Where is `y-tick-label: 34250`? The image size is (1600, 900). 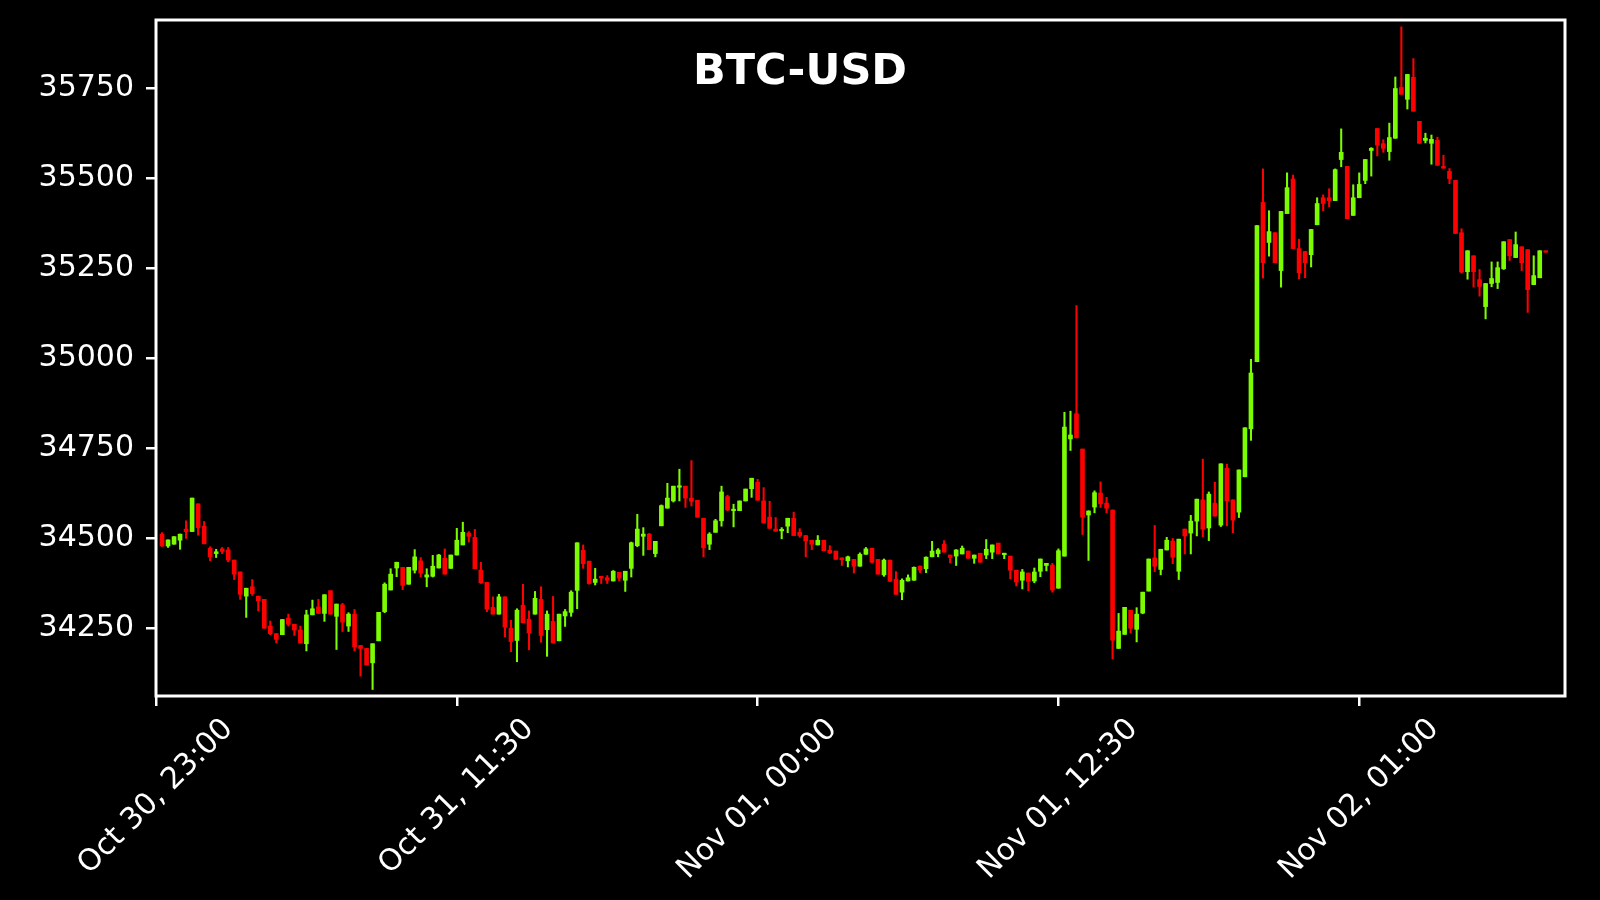
y-tick-label: 34250 is located at coordinates (86, 626).